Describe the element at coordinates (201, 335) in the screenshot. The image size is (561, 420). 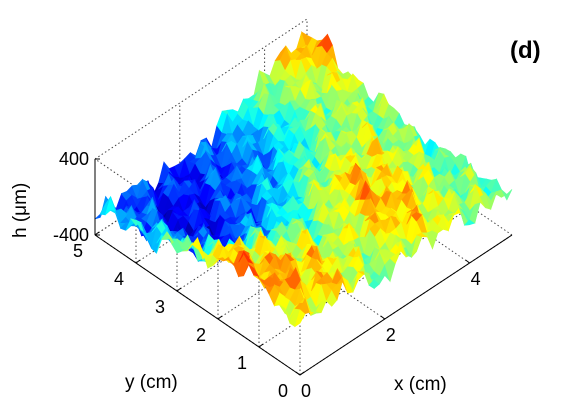
I see `y-tick-label: 2` at that location.